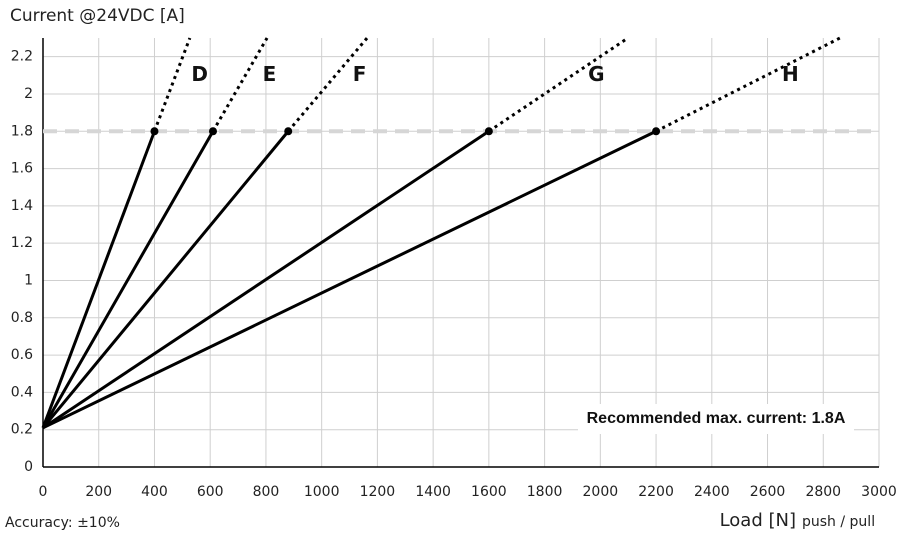  What do you see at coordinates (712, 492) in the screenshot?
I see `x-tick-label: 2400` at bounding box center [712, 492].